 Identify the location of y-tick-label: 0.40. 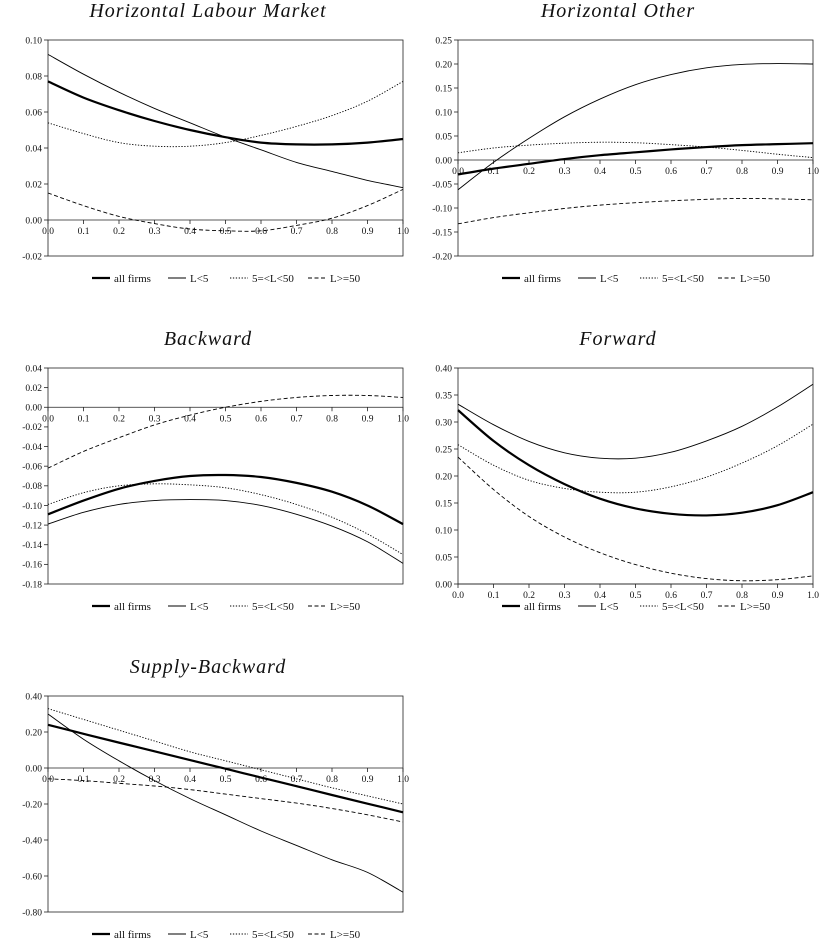
(443, 369).